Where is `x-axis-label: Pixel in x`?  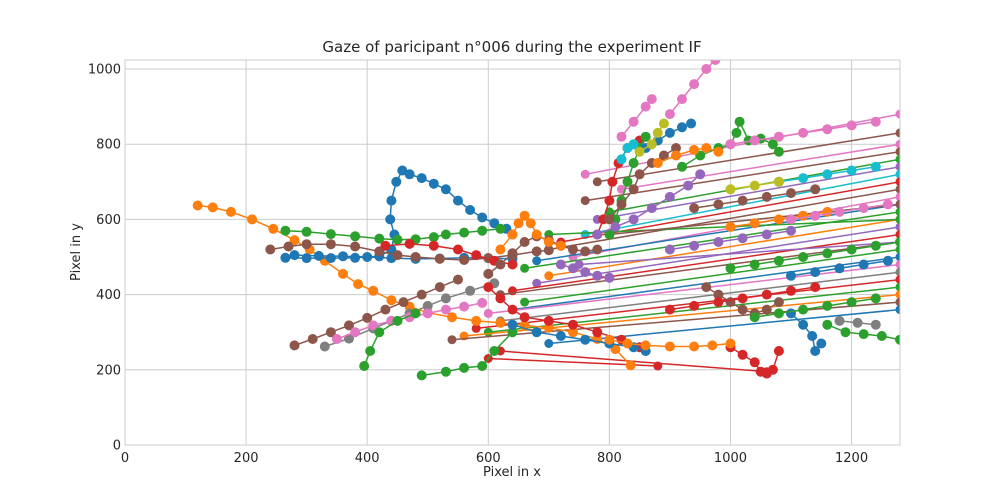 x-axis-label: Pixel in x is located at coordinates (512, 472).